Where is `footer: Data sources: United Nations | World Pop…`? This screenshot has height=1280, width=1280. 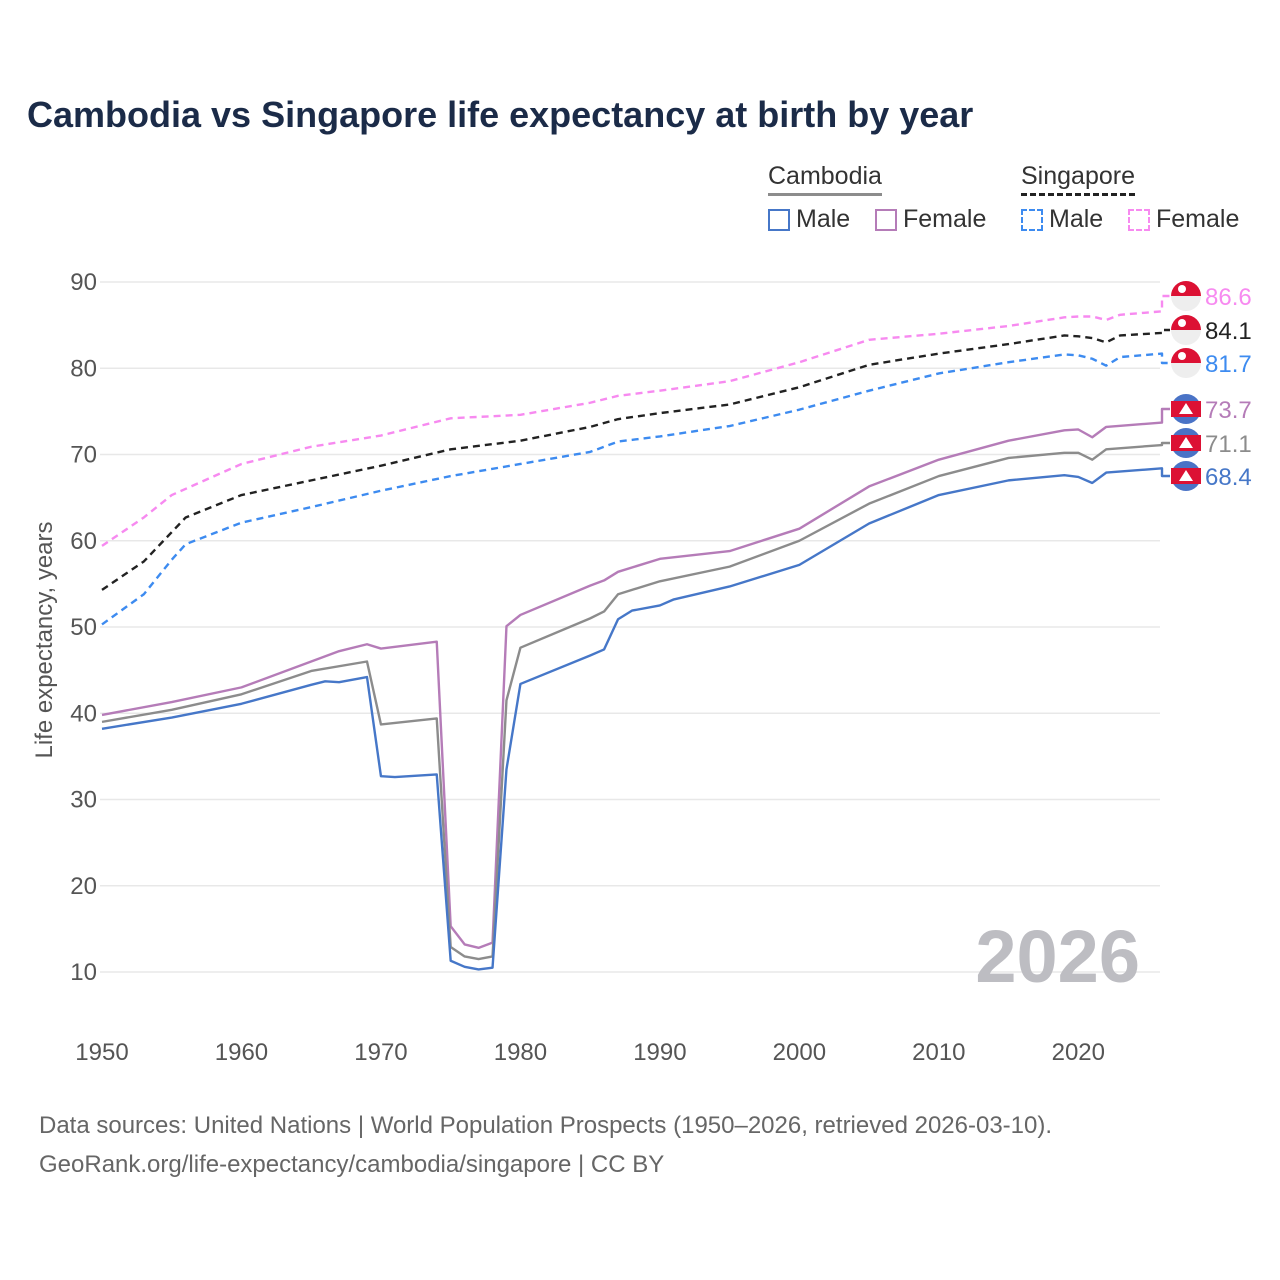
footer: Data sources: United Nations | World Pop… is located at coordinates (545, 1145).